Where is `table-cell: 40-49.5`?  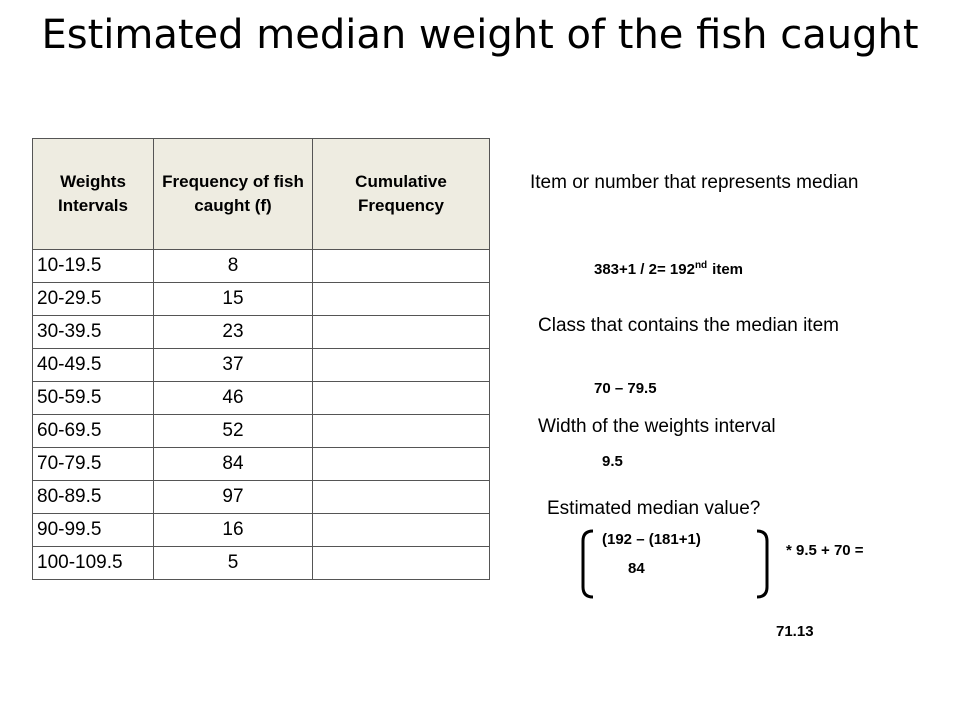
table-cell: 40-49.5 is located at coordinates (93, 365).